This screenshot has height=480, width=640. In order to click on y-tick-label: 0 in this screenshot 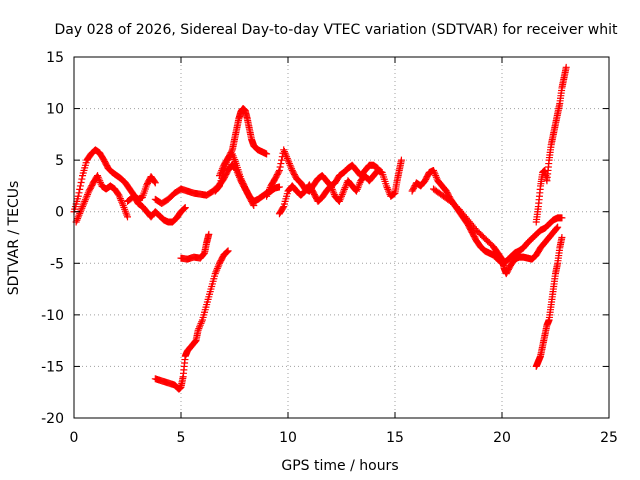, I will do `click(59, 213)`.